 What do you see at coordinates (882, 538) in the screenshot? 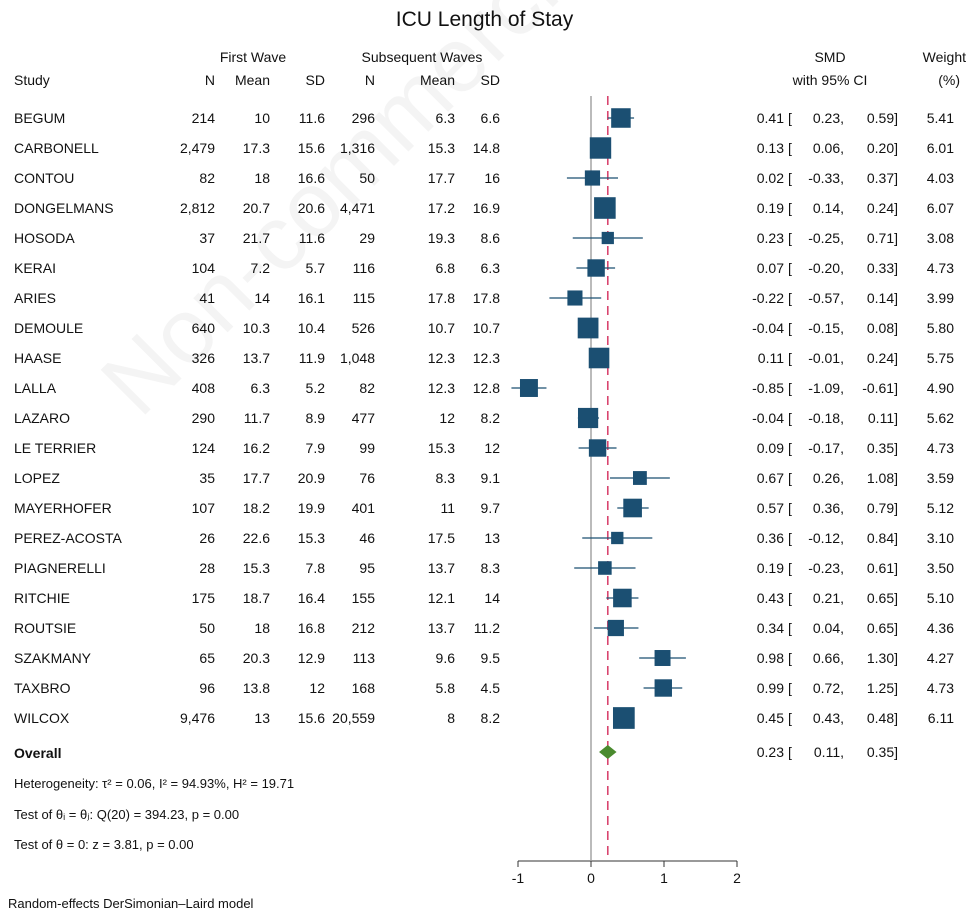
I see `ci-upper: 0.84]` at bounding box center [882, 538].